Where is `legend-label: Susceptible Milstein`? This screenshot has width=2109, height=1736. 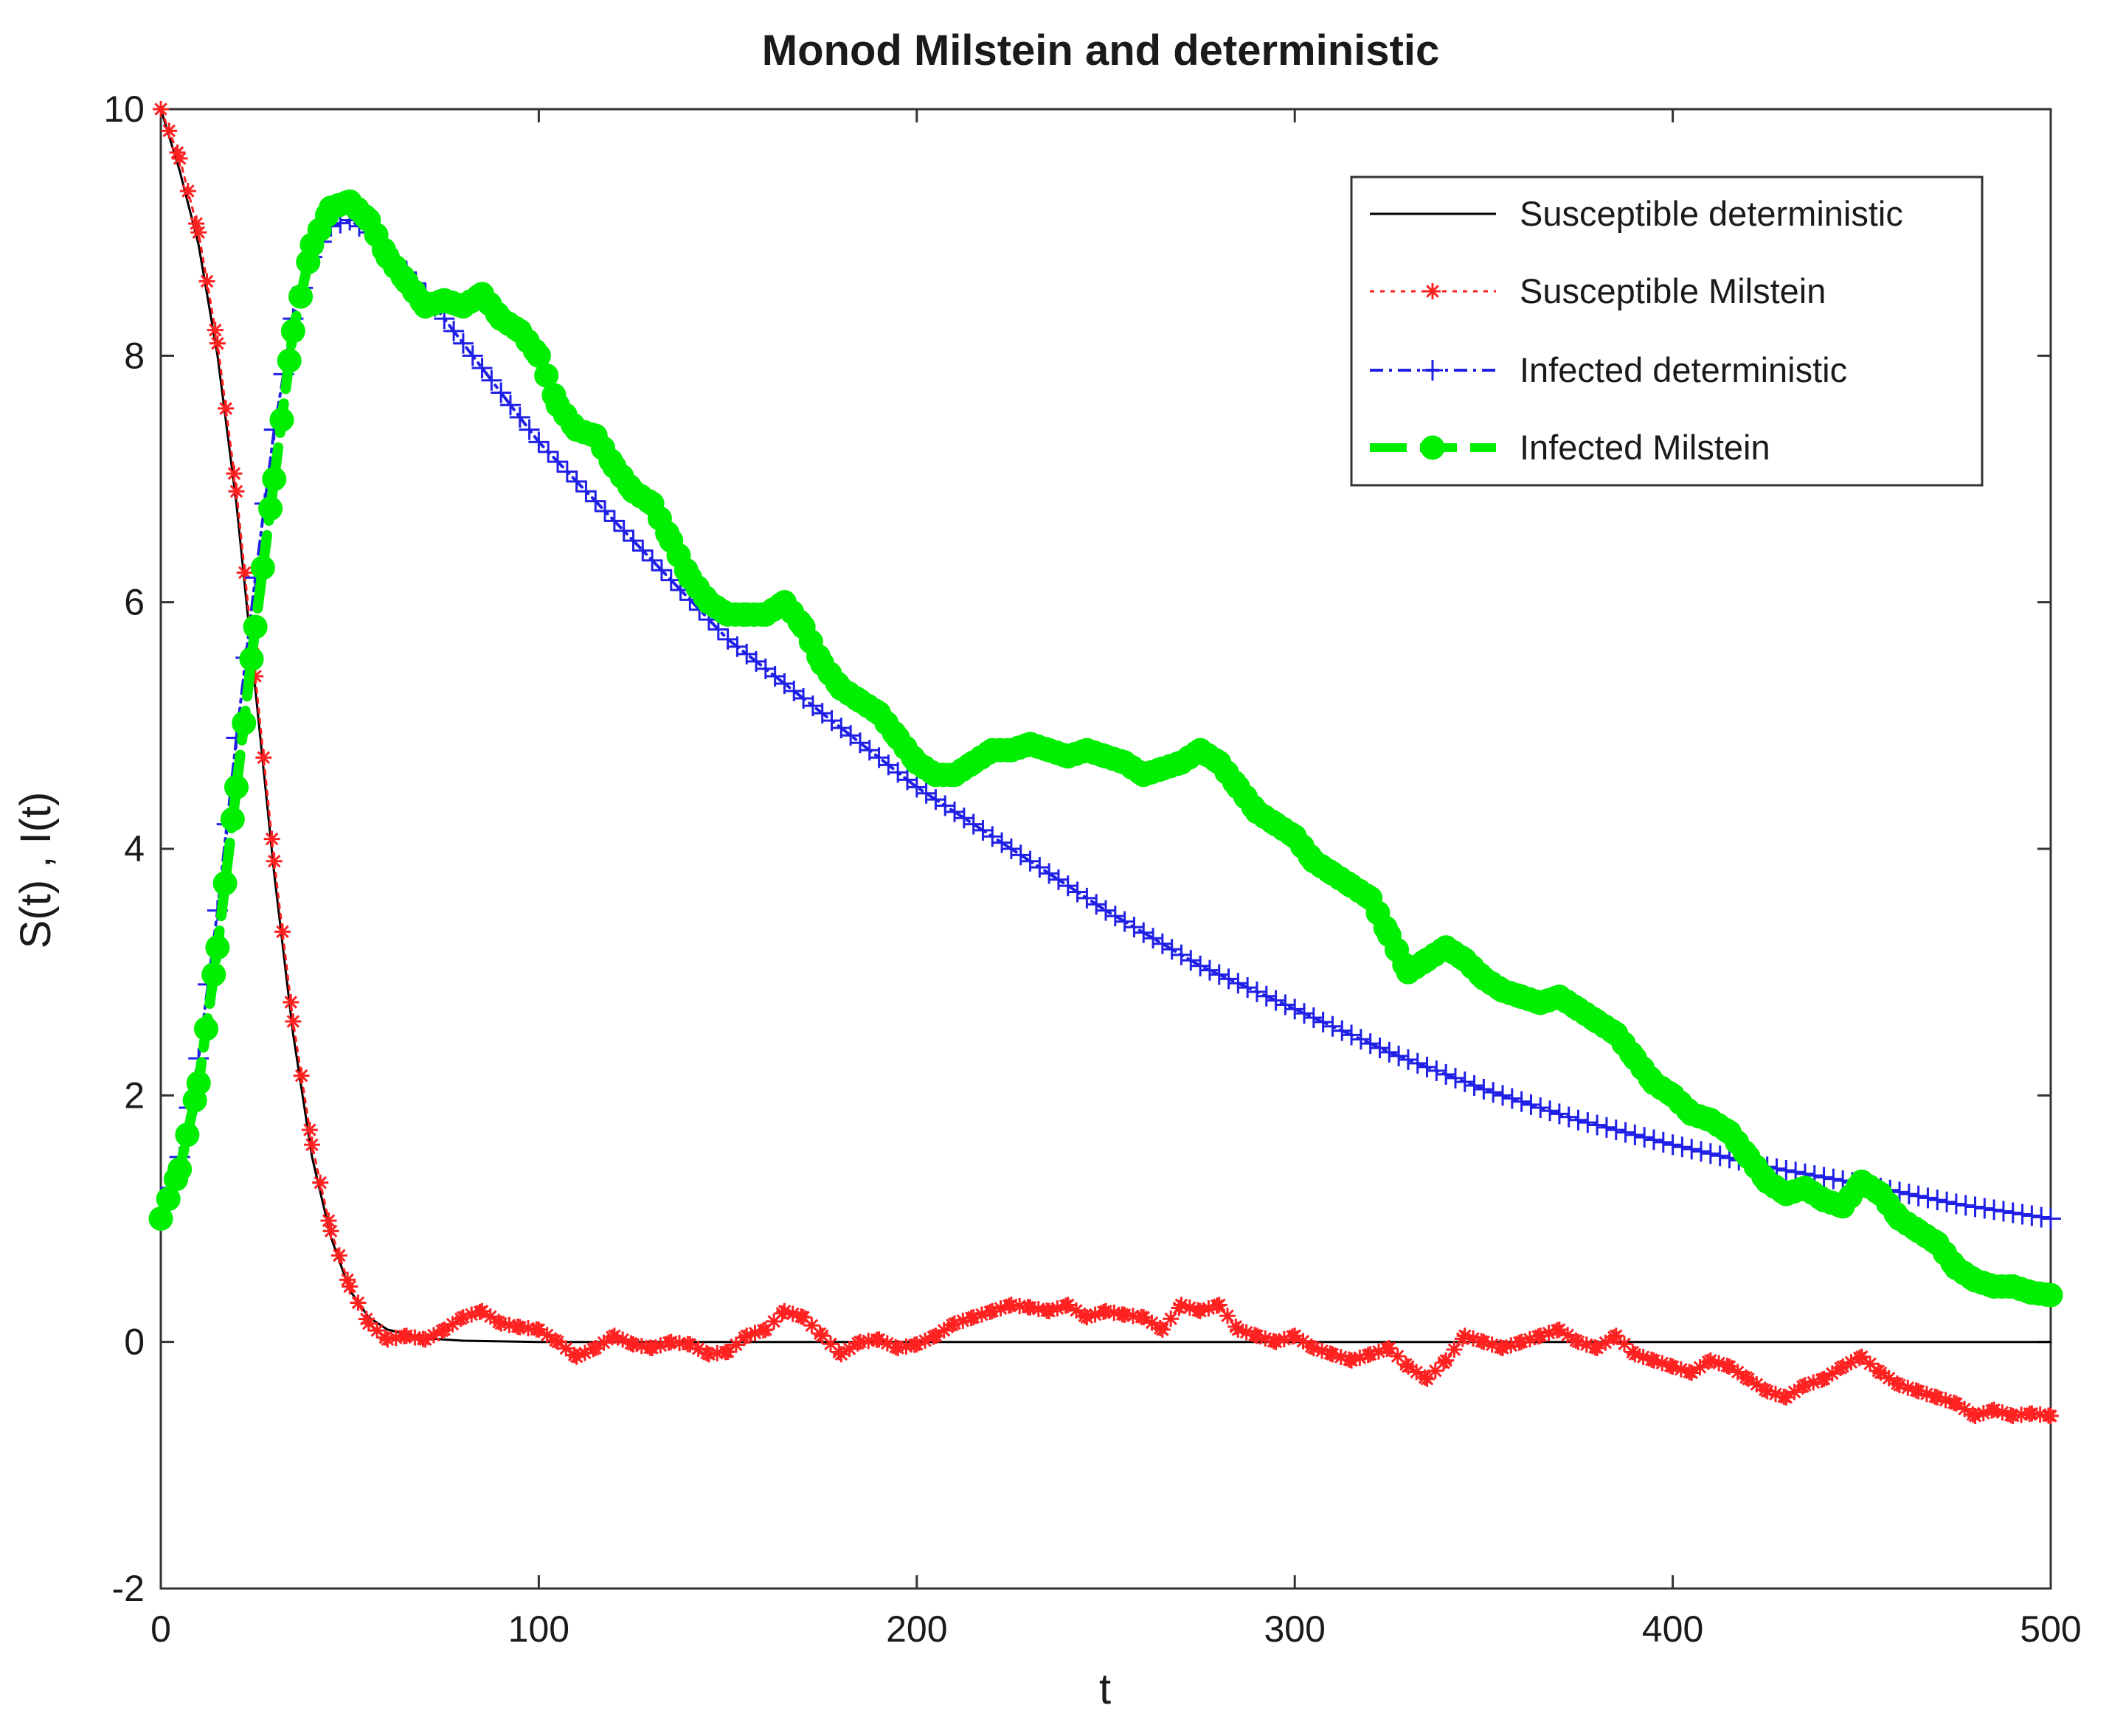 legend-label: Susceptible Milstein is located at coordinates (1673, 291).